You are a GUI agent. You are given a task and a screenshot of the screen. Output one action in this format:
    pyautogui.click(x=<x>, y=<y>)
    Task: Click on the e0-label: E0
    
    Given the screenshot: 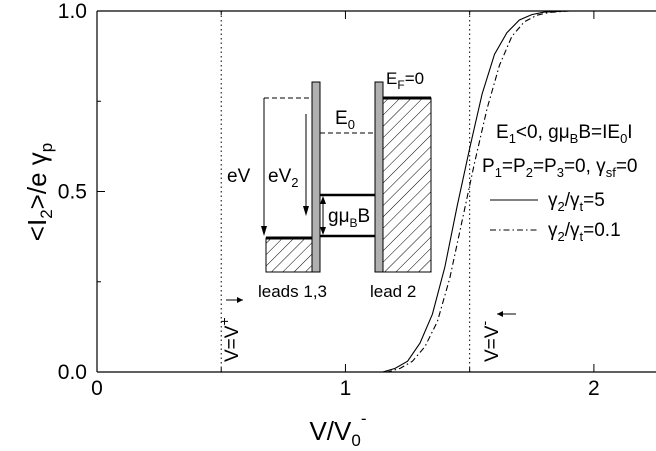 What is the action you would take?
    pyautogui.click(x=345, y=120)
    